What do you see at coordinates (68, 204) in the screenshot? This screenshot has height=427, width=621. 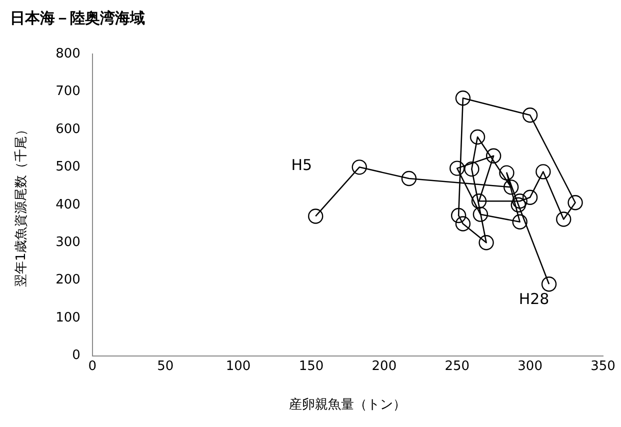 I see `y-tick-label: 400` at bounding box center [68, 204].